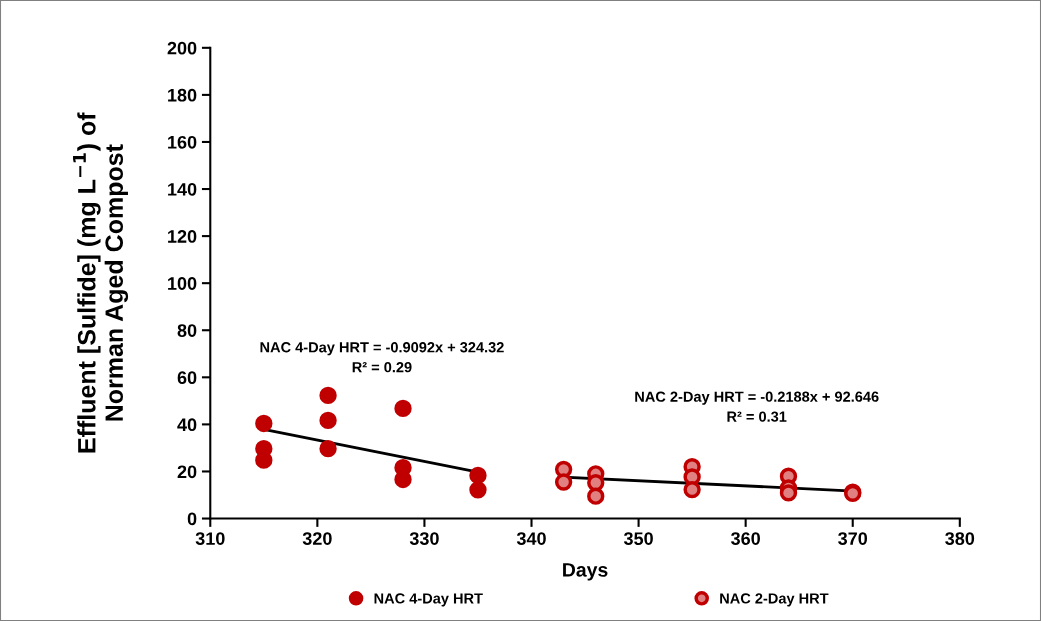  Describe the element at coordinates (182, 48) in the screenshot. I see `y-tick-label: 200` at that location.